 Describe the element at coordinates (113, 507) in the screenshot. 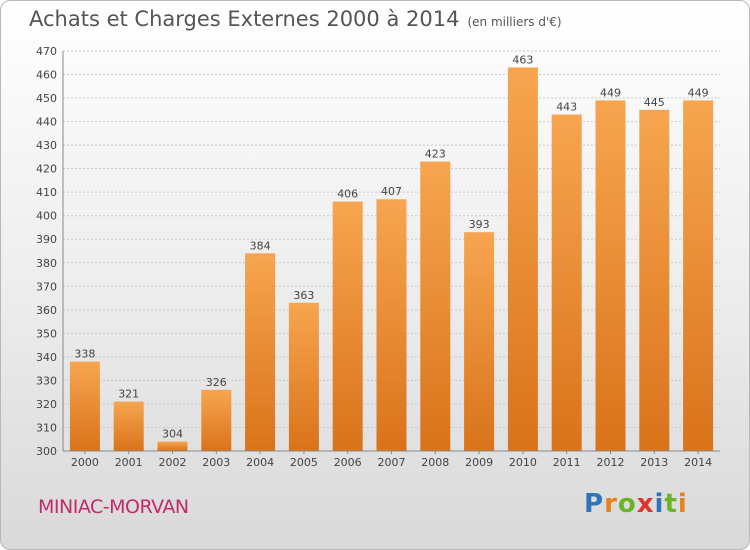

I see `commune-name: MINIAC-MORVAN` at that location.